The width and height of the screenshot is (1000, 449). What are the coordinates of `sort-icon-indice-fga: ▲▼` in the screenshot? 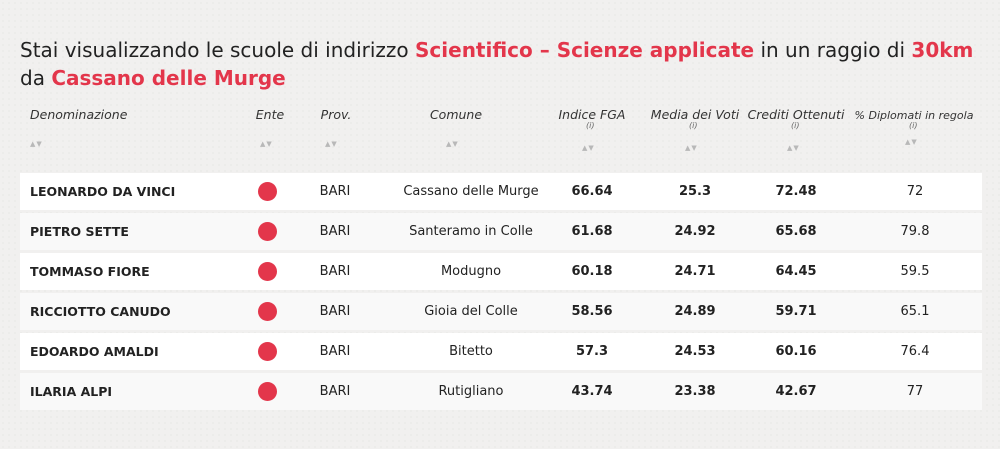 It's located at (588, 148).